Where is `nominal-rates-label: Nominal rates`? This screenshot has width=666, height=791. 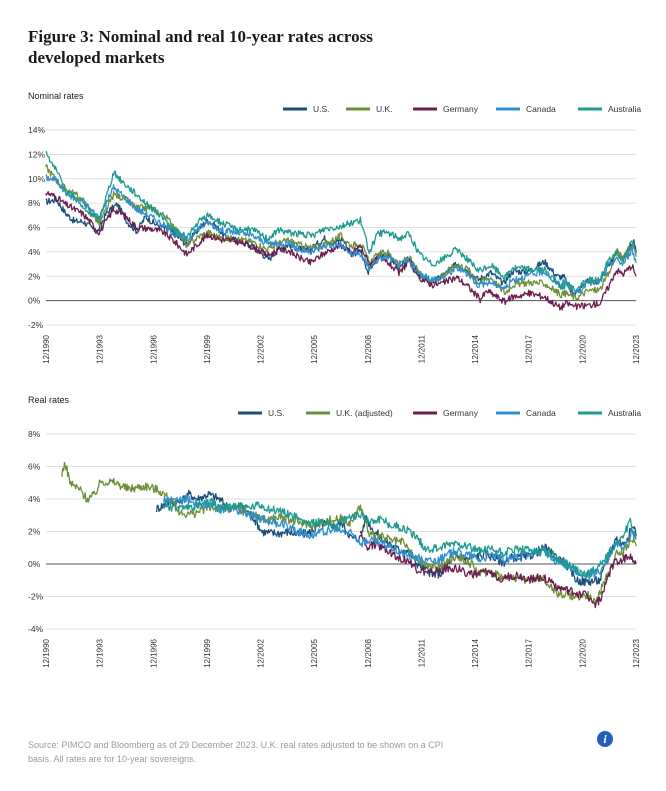 nominal-rates-label: Nominal rates is located at coordinates (56, 96).